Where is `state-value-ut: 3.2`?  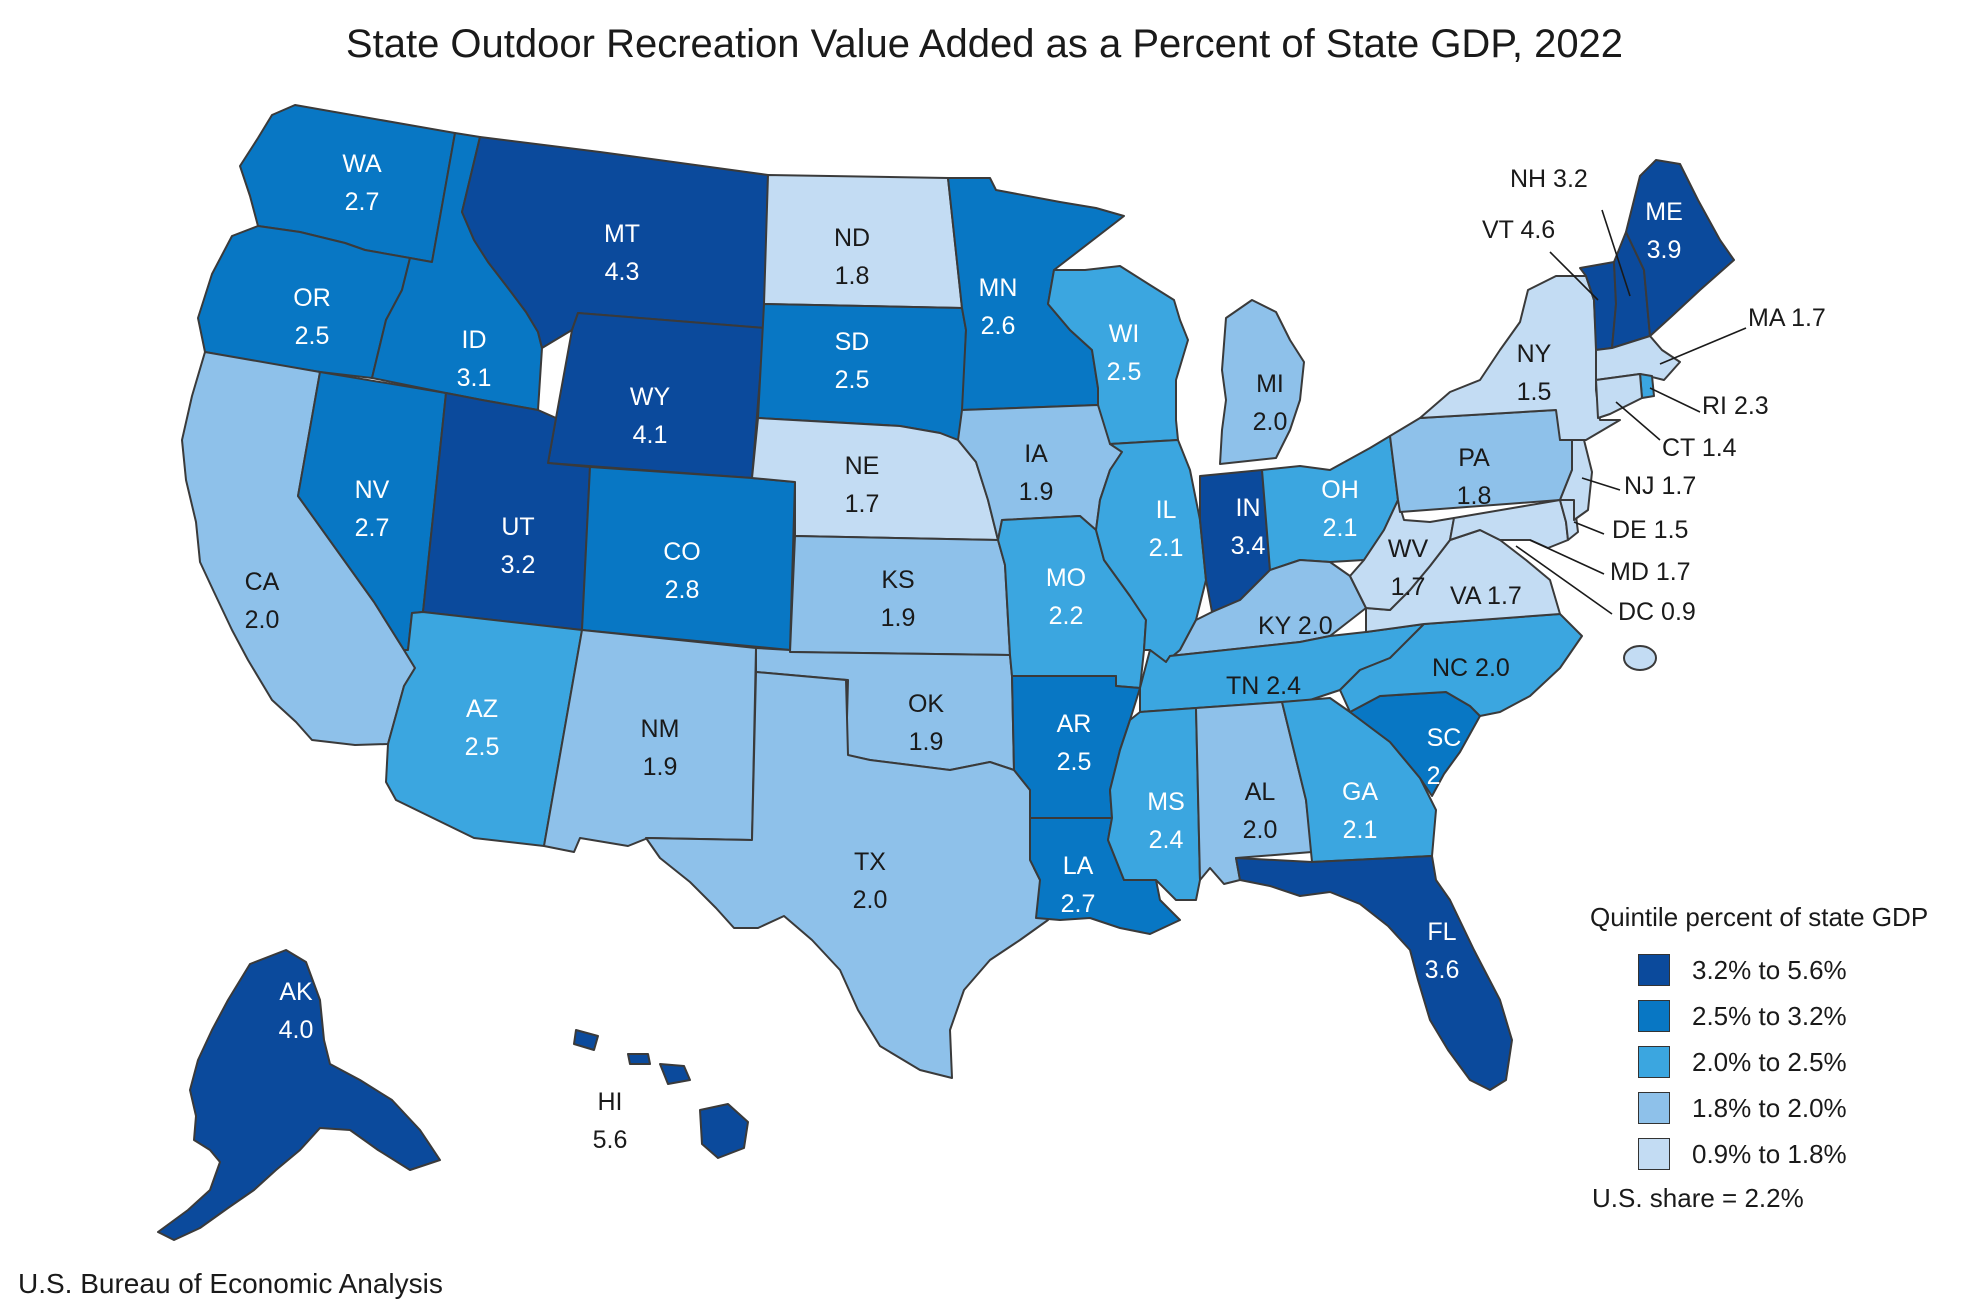 state-value-ut: 3.2 is located at coordinates (518, 565).